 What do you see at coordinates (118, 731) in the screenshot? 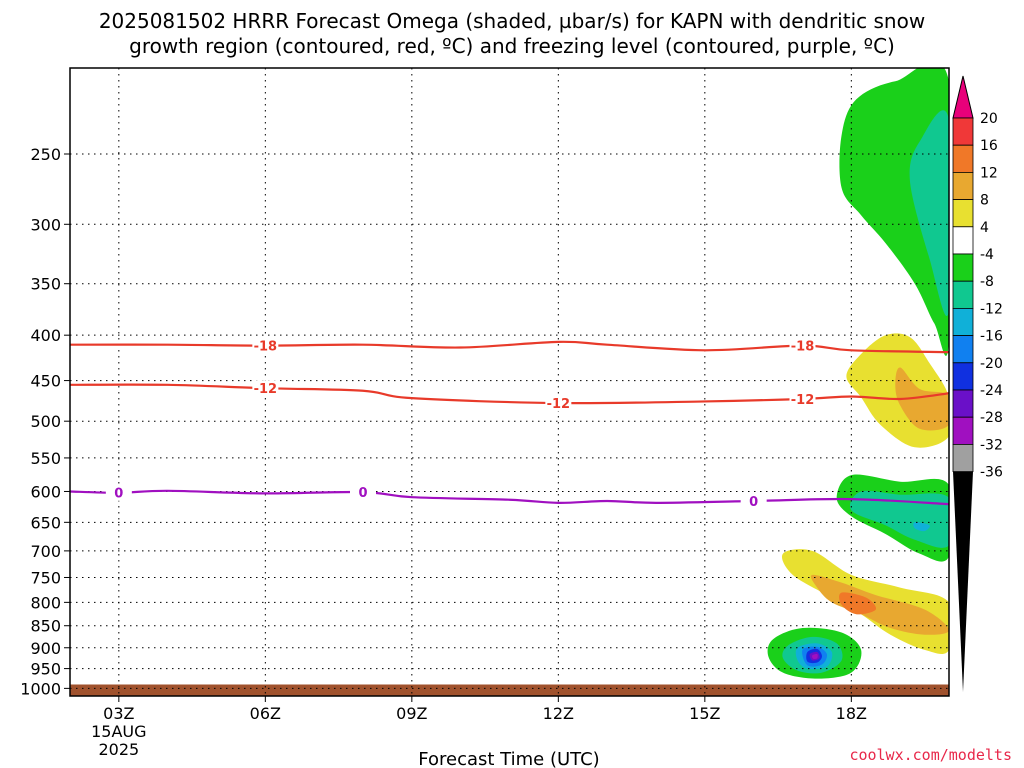
I see `x-date-label: 15AUG` at bounding box center [118, 731].